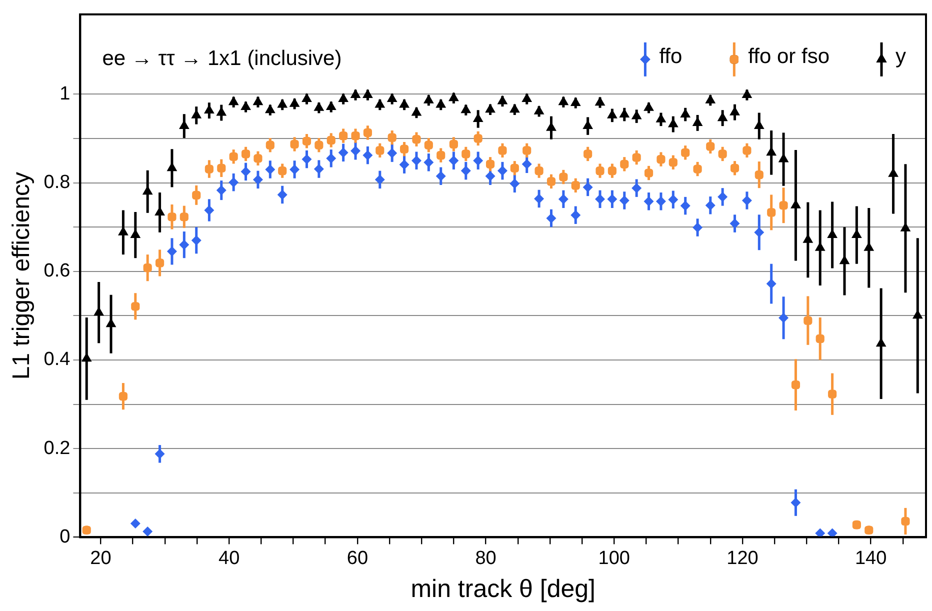 This screenshot has height=611, width=932. What do you see at coordinates (57, 182) in the screenshot?
I see `y-tick-label: 0.8` at bounding box center [57, 182].